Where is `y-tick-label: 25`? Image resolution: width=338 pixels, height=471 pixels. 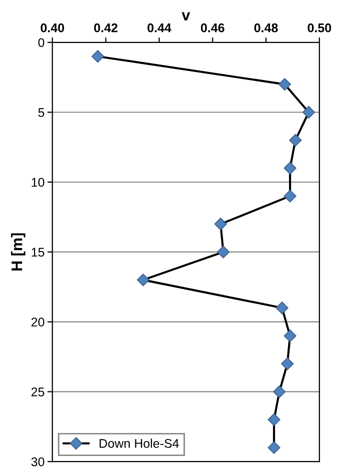
y-tick-label: 25 is located at coordinates (37, 392).